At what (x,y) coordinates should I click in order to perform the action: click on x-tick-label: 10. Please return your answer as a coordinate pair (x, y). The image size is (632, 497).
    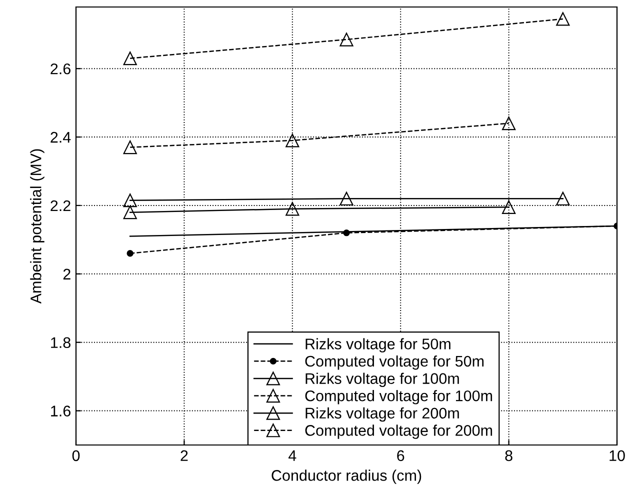
    Looking at the image, I should click on (617, 456).